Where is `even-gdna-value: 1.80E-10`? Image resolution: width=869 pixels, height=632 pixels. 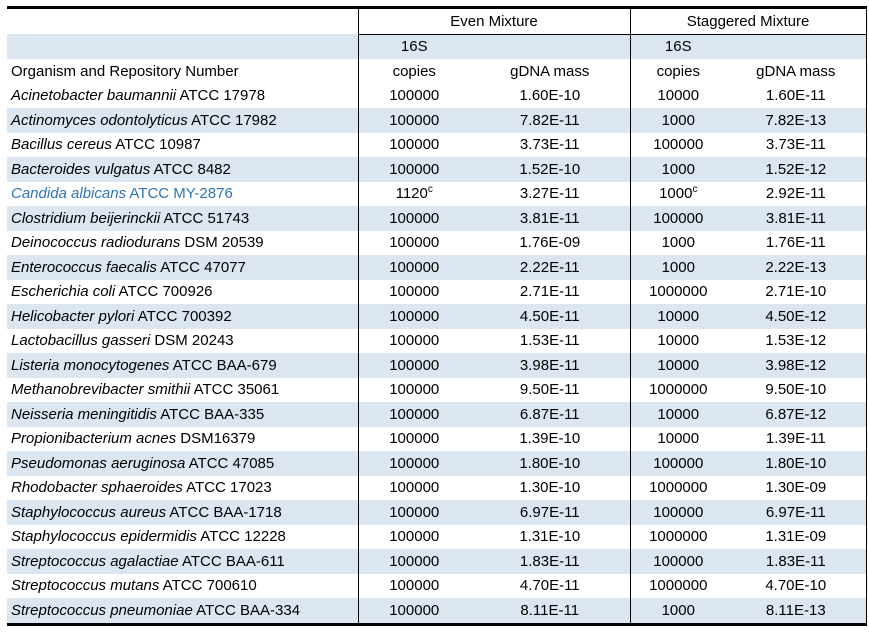 even-gdna-value: 1.80E-10 is located at coordinates (550, 463).